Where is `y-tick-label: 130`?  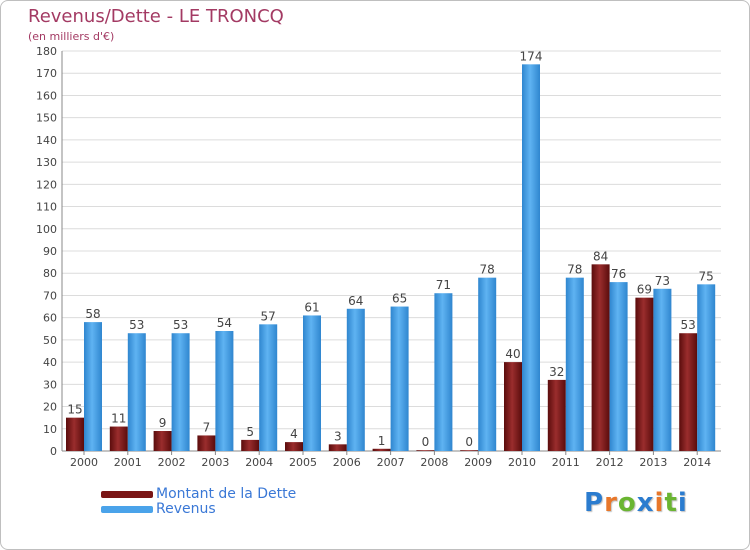 y-tick-label: 130 is located at coordinates (46, 162).